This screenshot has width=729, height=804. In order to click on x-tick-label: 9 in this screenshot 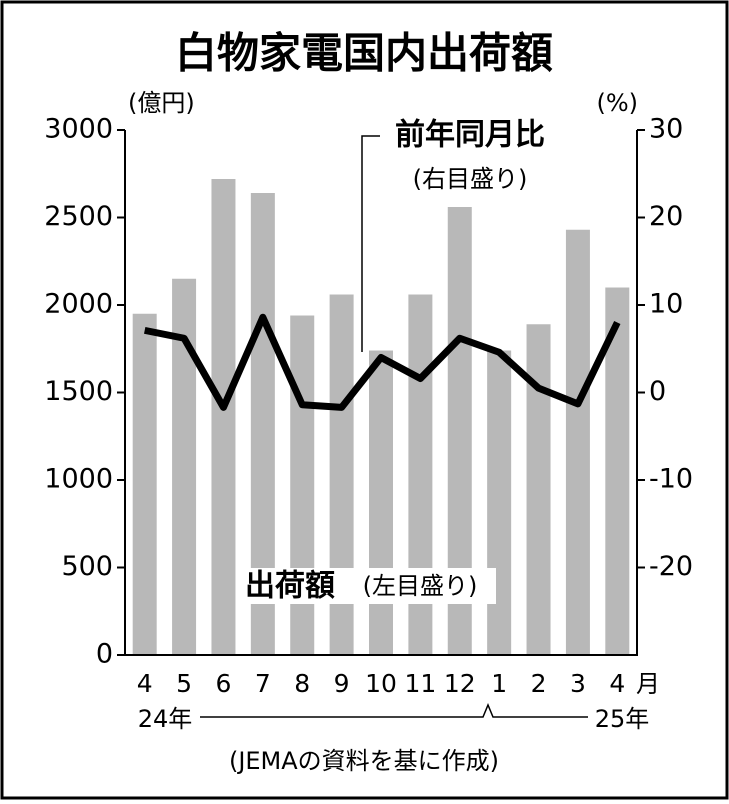, I will do `click(342, 683)`.